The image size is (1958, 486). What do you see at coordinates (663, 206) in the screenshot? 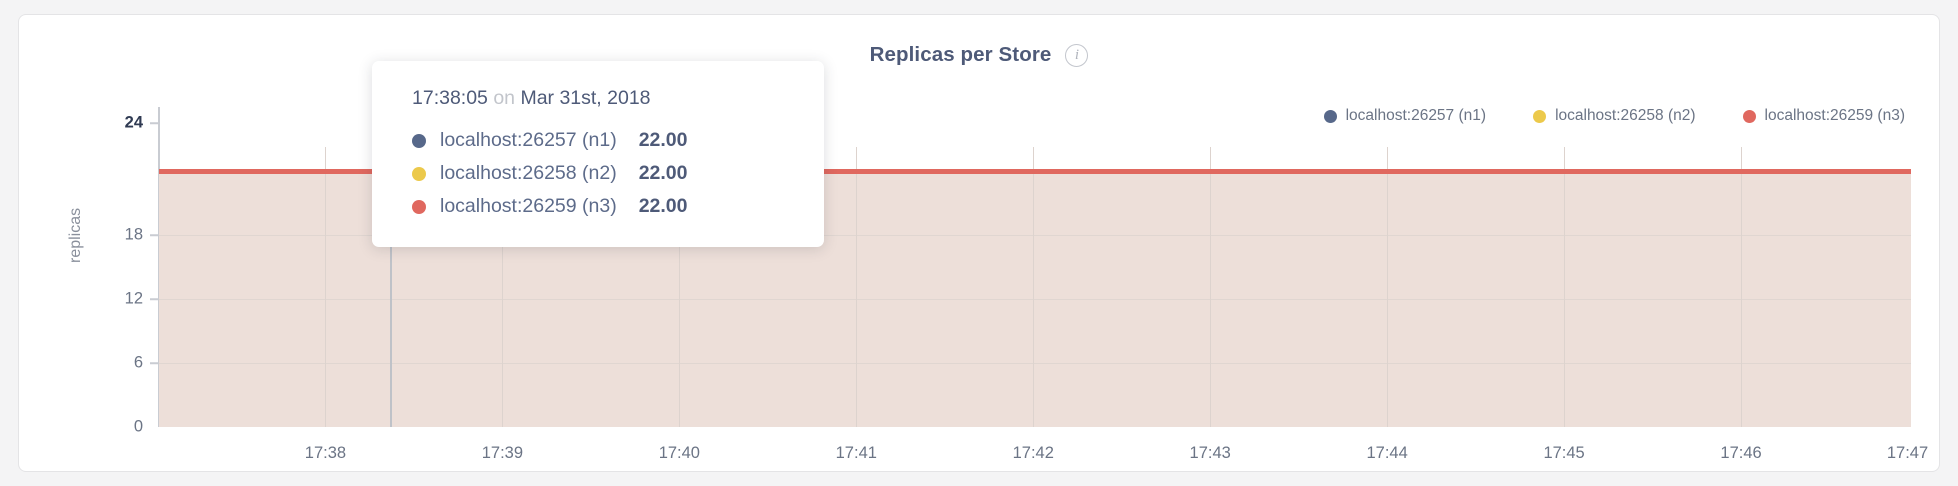
I see `tooltip-value-n3: 22.00` at bounding box center [663, 206].